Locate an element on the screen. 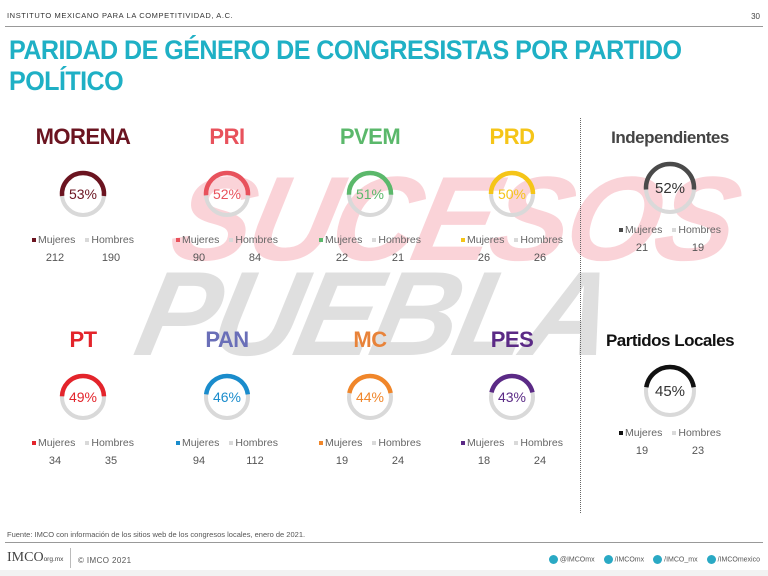 The height and width of the screenshot is (576, 768). counts: 26 26 is located at coordinates (512, 258).